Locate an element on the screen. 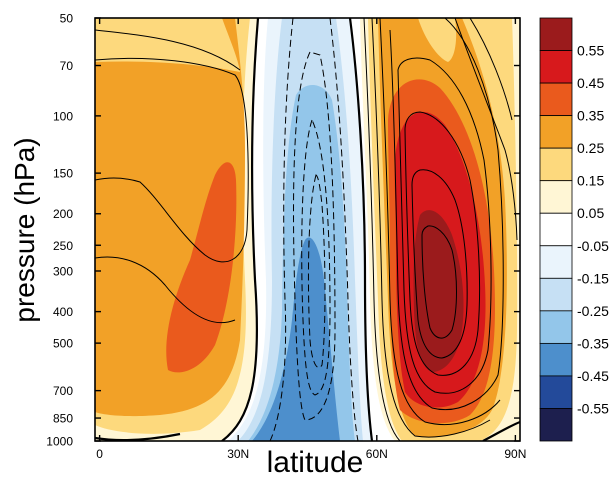 This screenshot has height=494, width=616. y-tick-label: 150 is located at coordinates (63, 174).